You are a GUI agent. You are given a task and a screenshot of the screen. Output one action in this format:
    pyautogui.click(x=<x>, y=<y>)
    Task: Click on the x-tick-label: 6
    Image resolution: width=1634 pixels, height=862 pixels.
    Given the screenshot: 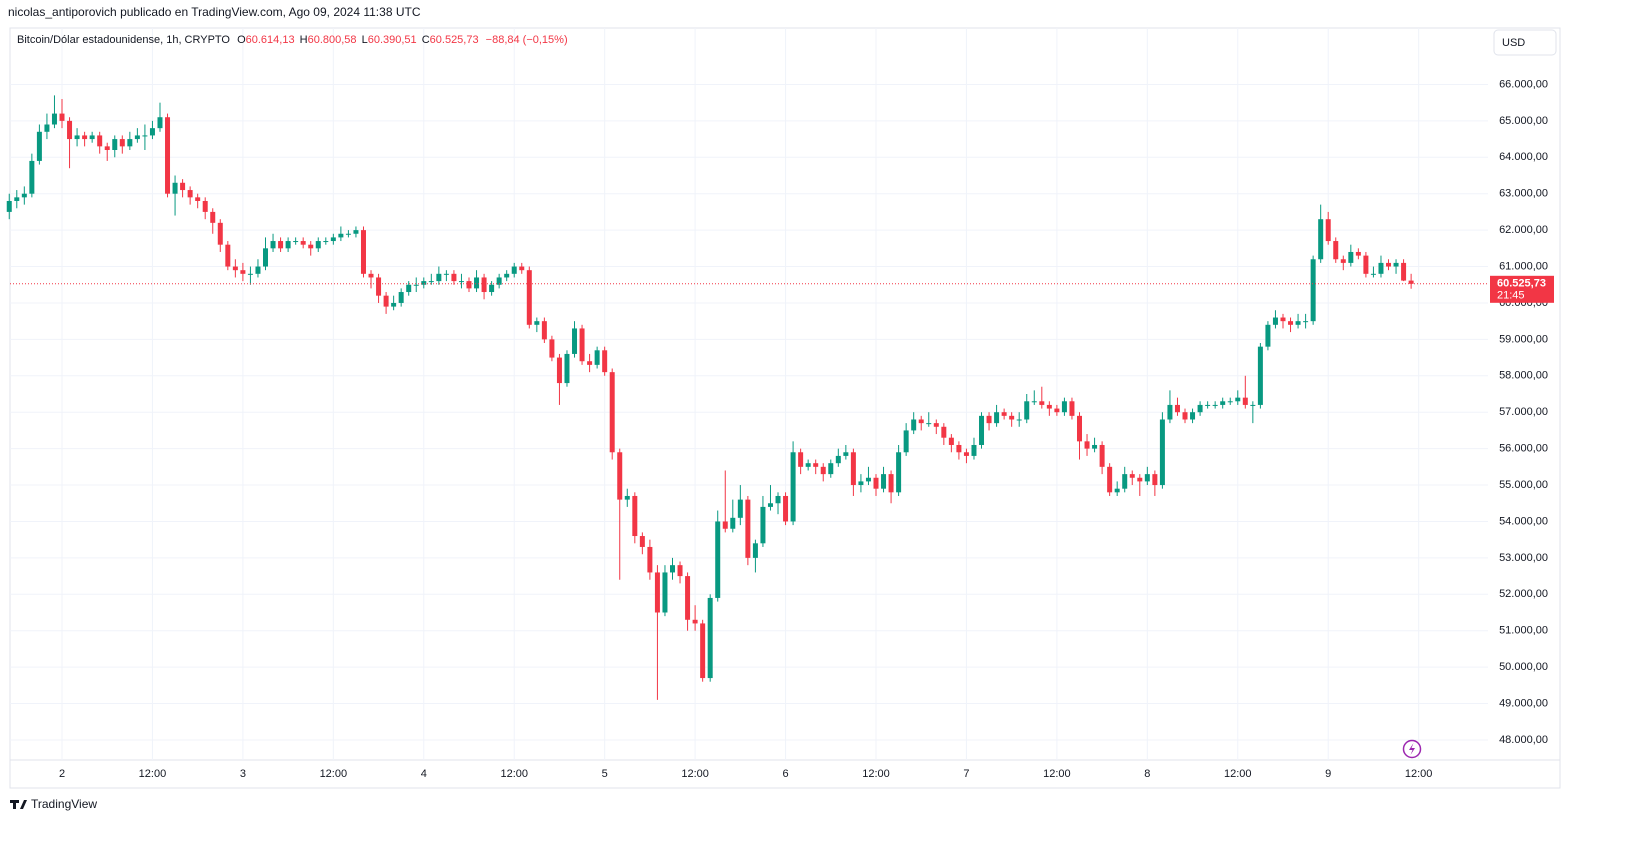 What is the action you would take?
    pyautogui.click(x=785, y=774)
    